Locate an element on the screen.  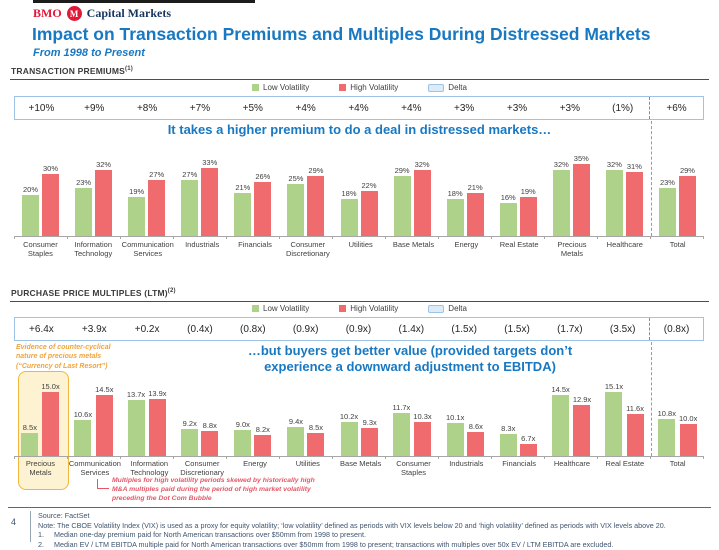
section-heading-multiples: PURCHASE PRICE MULTIPLES (LTM)(2) is located at coordinates (93, 293).